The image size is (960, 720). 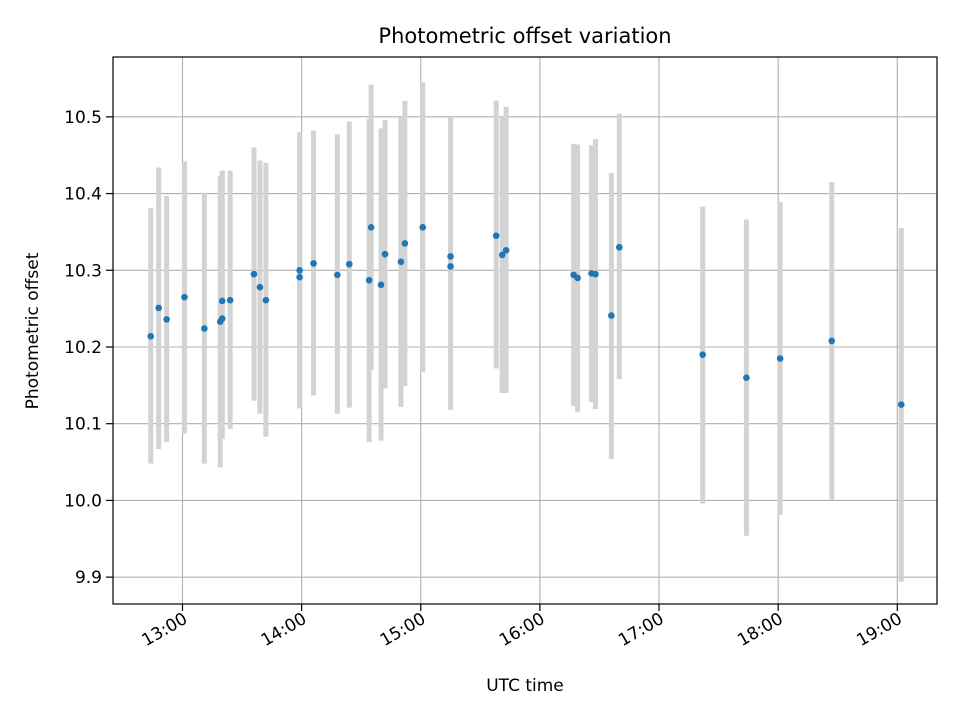 What do you see at coordinates (83, 348) in the screenshot?
I see `y-tick-label: 10.2` at bounding box center [83, 348].